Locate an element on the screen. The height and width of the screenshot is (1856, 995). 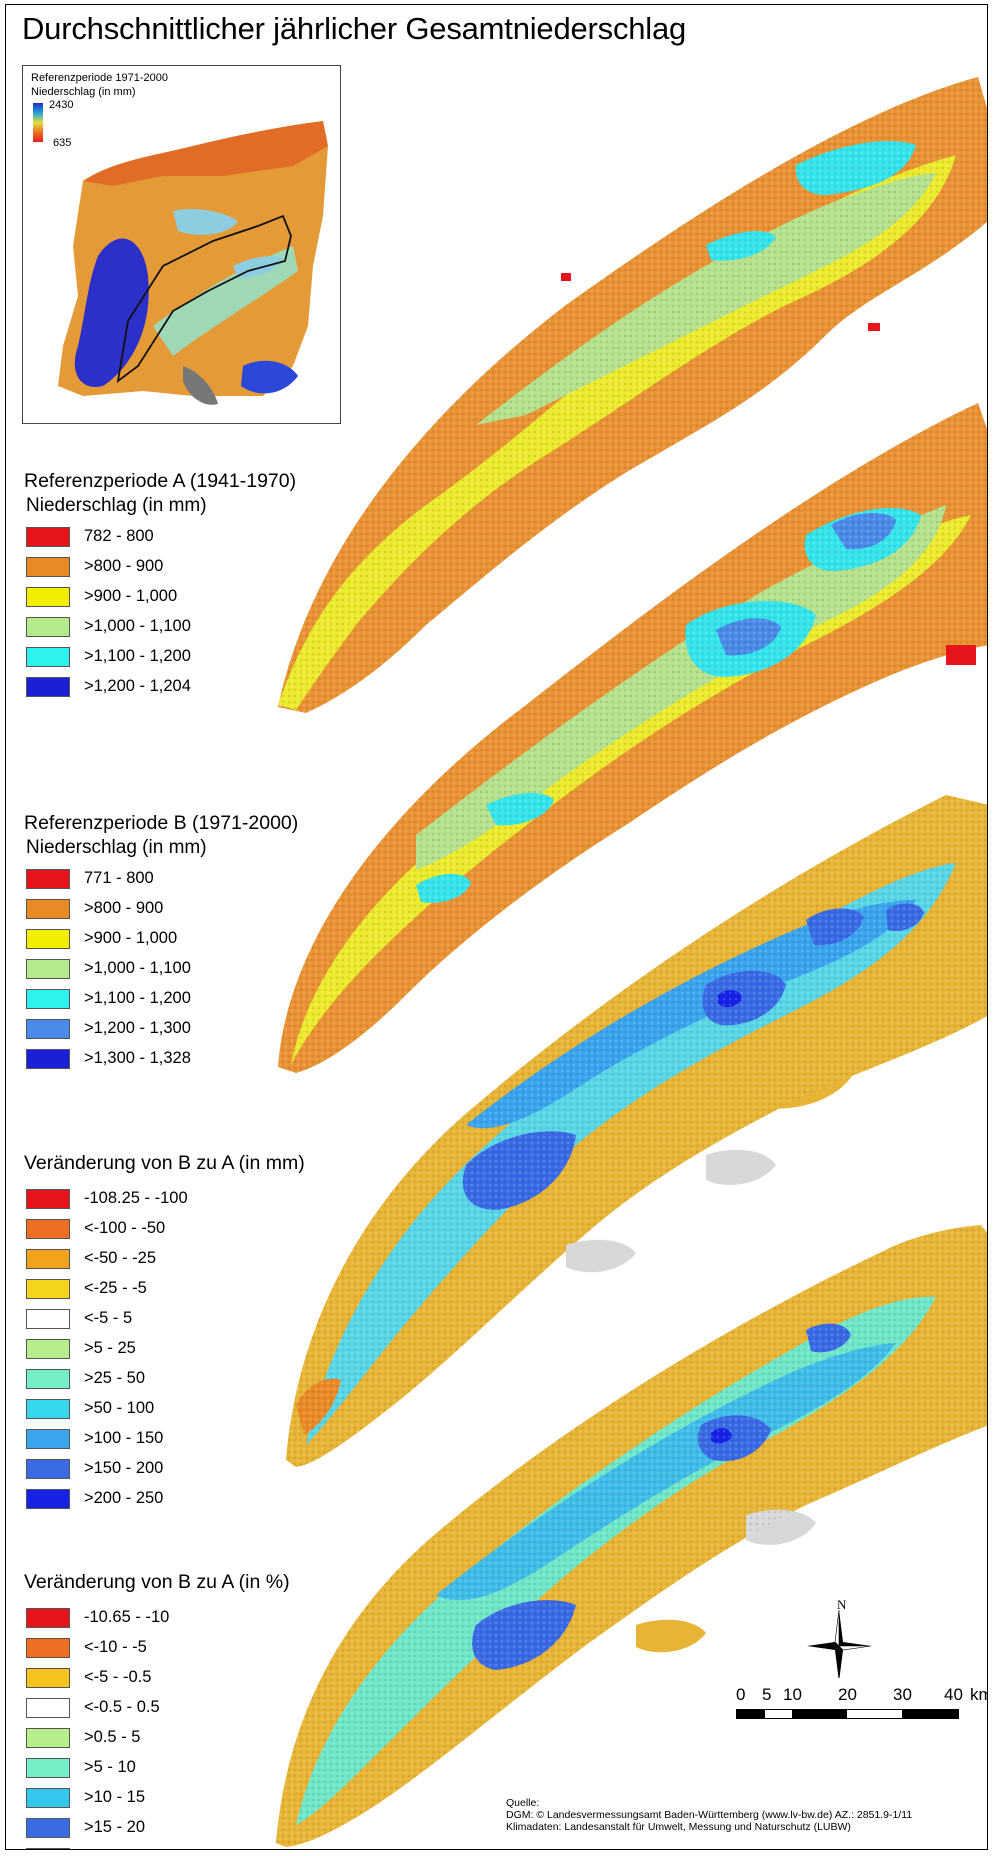
legend-label: -10.65 - -10 is located at coordinates (127, 1617).